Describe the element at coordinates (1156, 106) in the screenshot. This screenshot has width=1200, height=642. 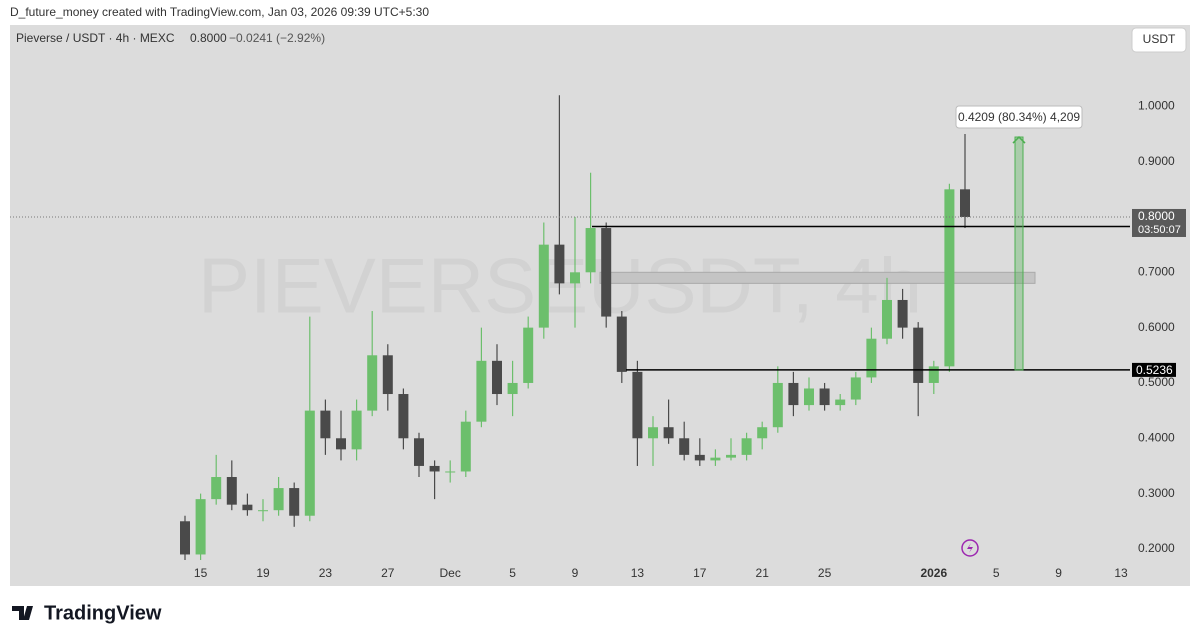
I see `y-tick-label: 1.0000` at that location.